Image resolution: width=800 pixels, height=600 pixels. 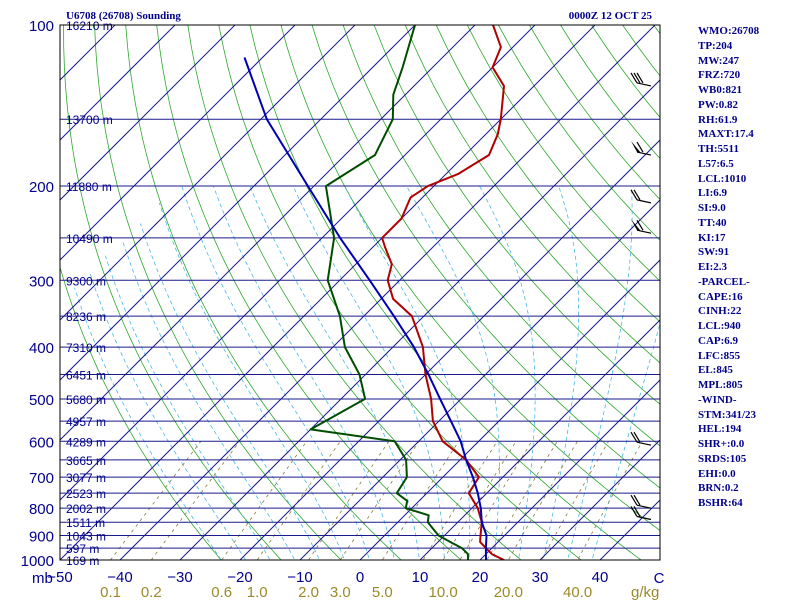 I want to click on temperature-tick-label: −20, so click(x=239, y=577).